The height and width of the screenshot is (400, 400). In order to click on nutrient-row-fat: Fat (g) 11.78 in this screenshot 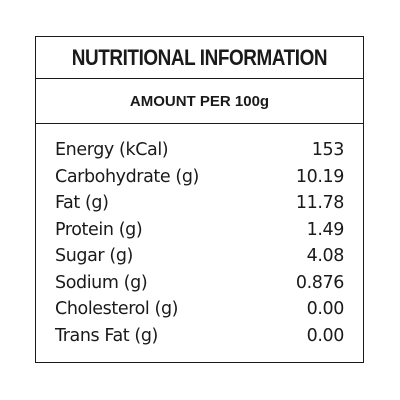, I will do `click(199, 203)`.